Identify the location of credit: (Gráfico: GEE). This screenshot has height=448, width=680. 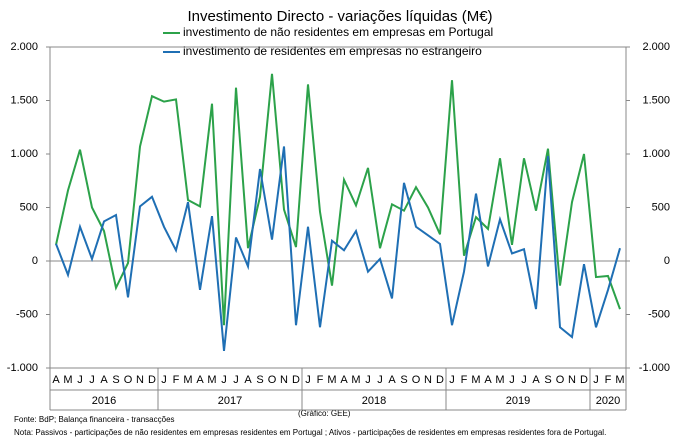
(324, 413).